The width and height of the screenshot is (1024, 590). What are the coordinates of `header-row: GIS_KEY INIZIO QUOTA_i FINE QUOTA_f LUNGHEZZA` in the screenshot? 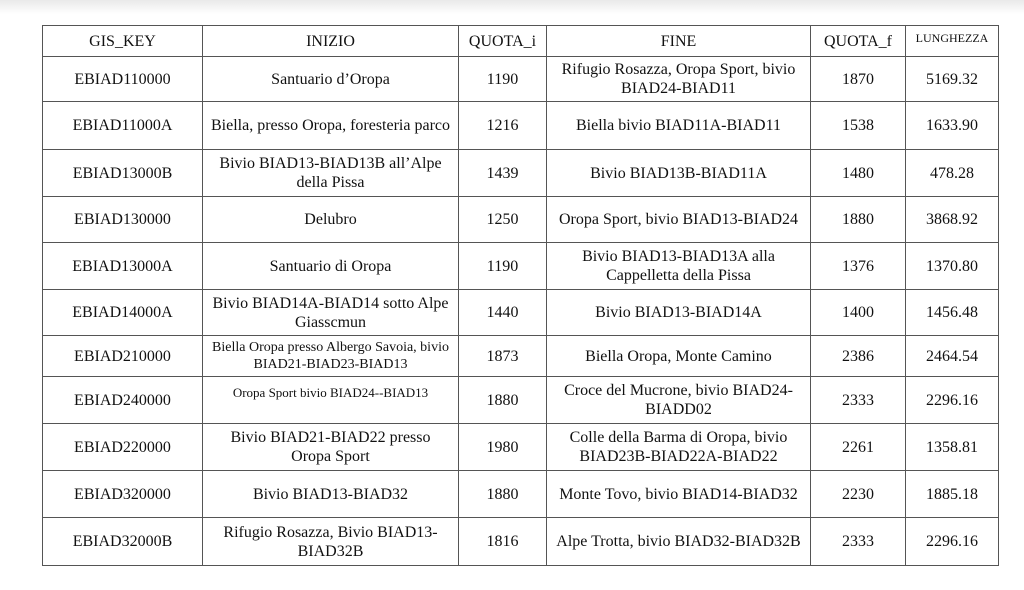 It's located at (520, 41).